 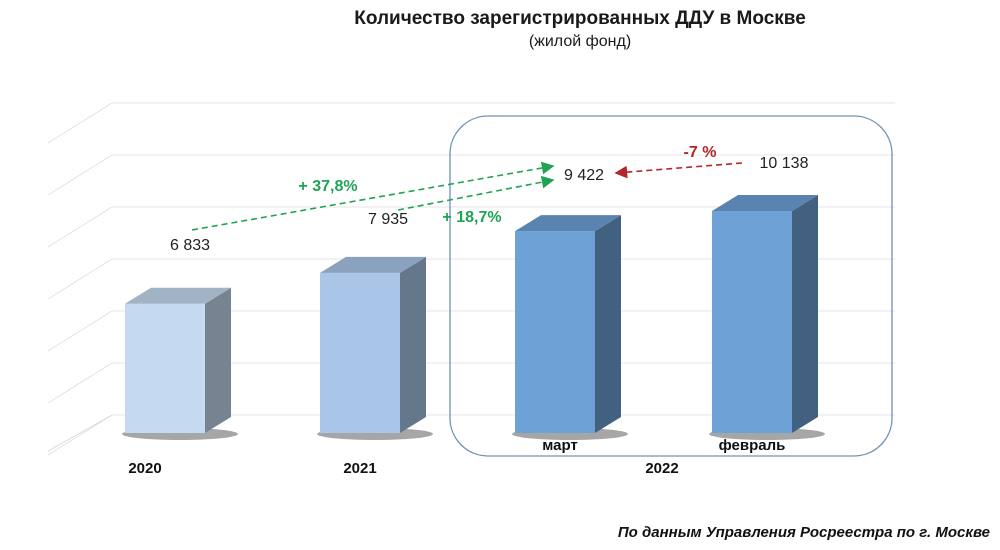 I want to click on value-label: 10 138, so click(x=784, y=163).